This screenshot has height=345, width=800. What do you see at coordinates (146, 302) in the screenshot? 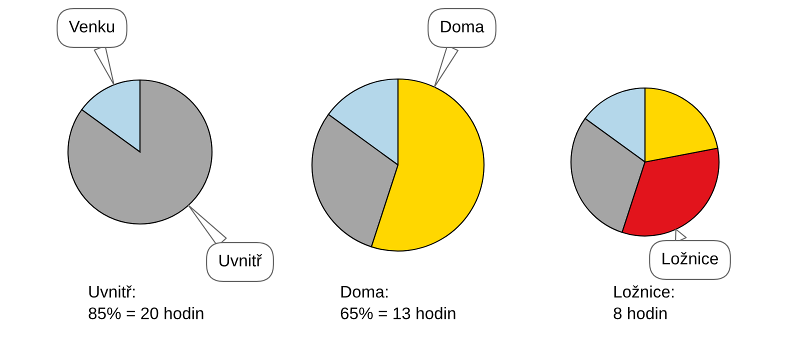
I see `text: Uvnitř: 85% = 20 hodin` at bounding box center [146, 302].